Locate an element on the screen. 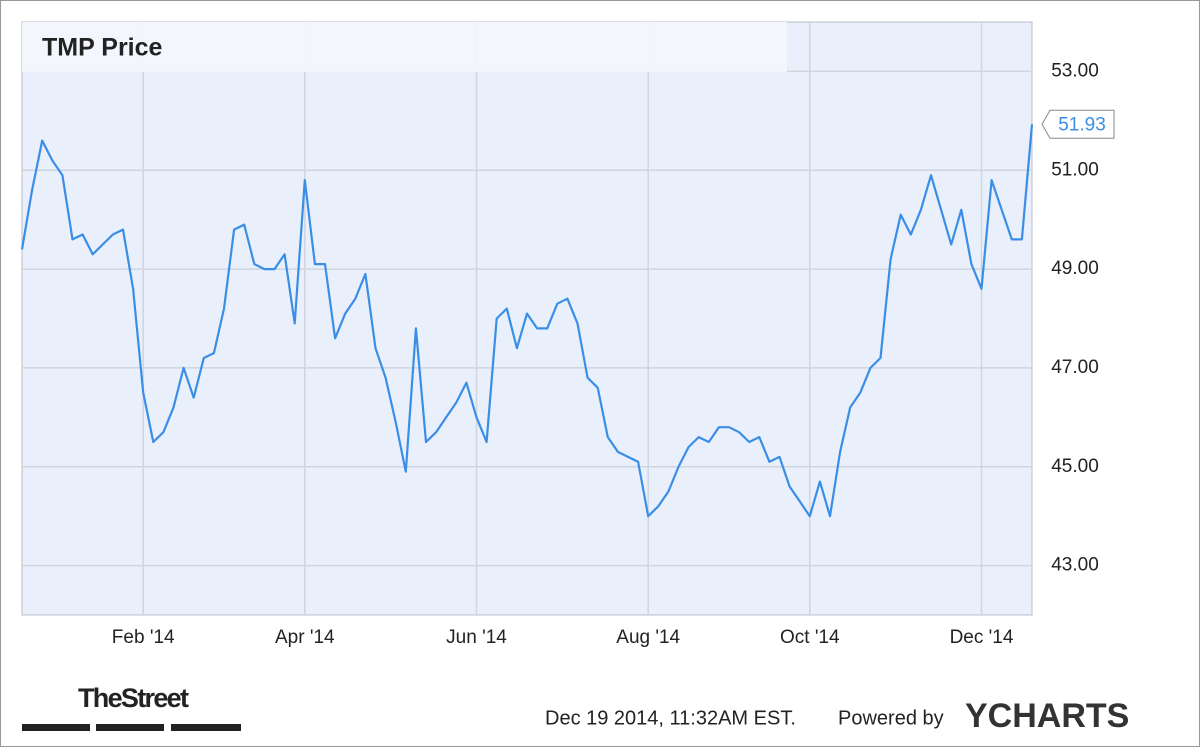 The width and height of the screenshot is (1200, 747). value-label-box is located at coordinates (1078, 124).